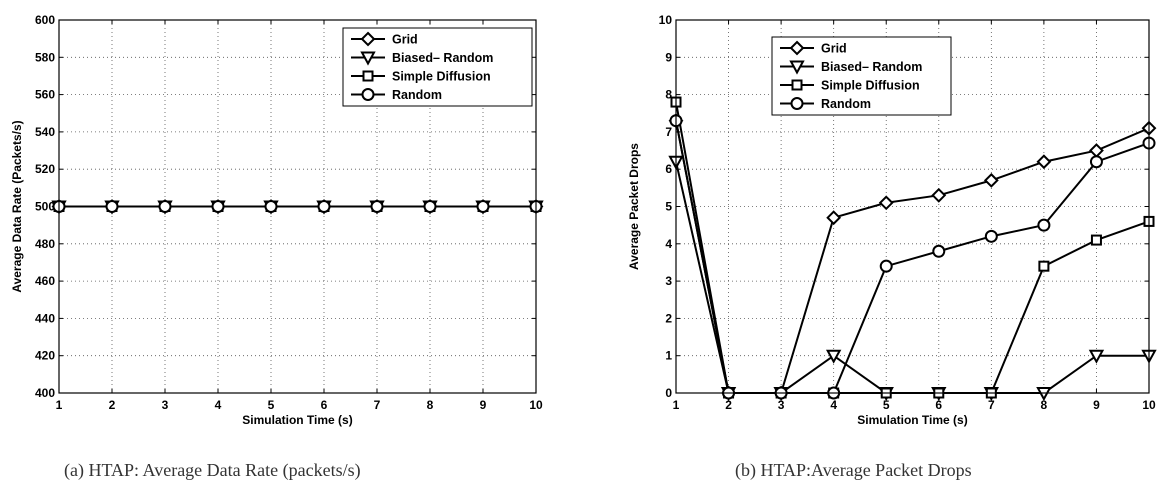  I want to click on y-tick-label: 540, so click(45, 132).